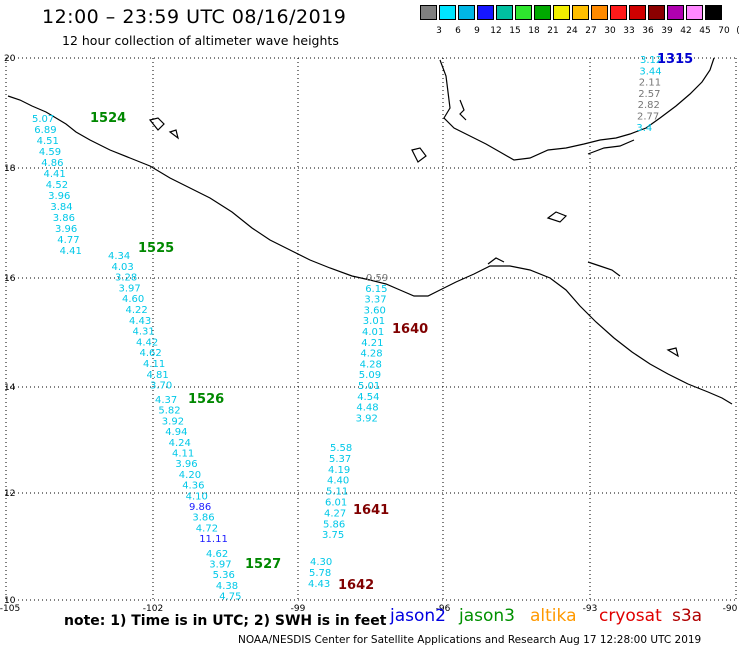  What do you see at coordinates (373, 332) in the screenshot?
I see `wave-height-value: 4.01` at bounding box center [373, 332].